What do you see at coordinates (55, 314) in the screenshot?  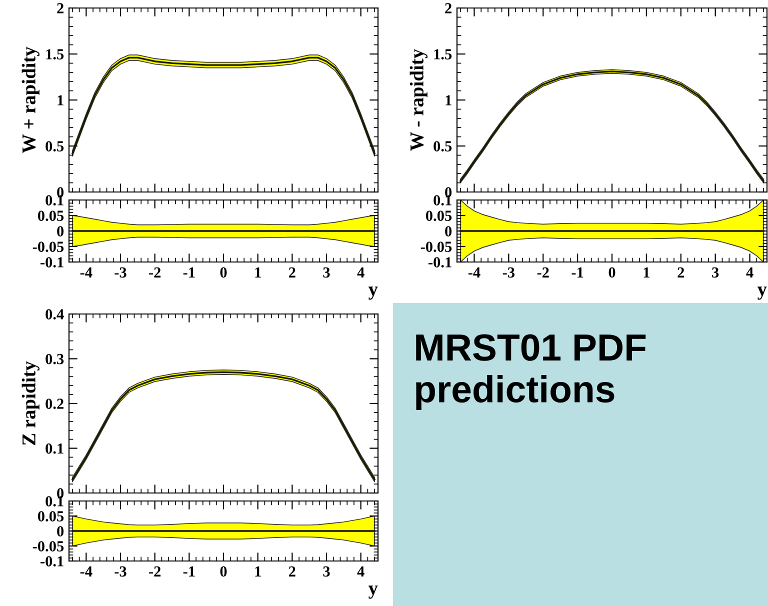 I see `y-tick-label: 0.4` at bounding box center [55, 314].